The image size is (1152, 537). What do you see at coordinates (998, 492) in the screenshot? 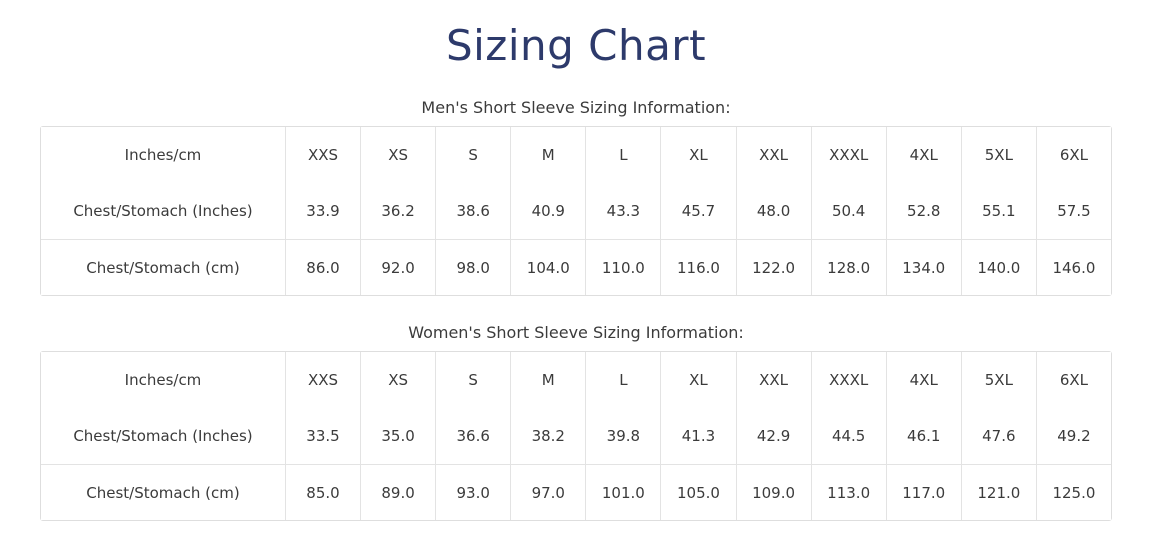
I see `size-value-cell: 121.0` at bounding box center [998, 492].